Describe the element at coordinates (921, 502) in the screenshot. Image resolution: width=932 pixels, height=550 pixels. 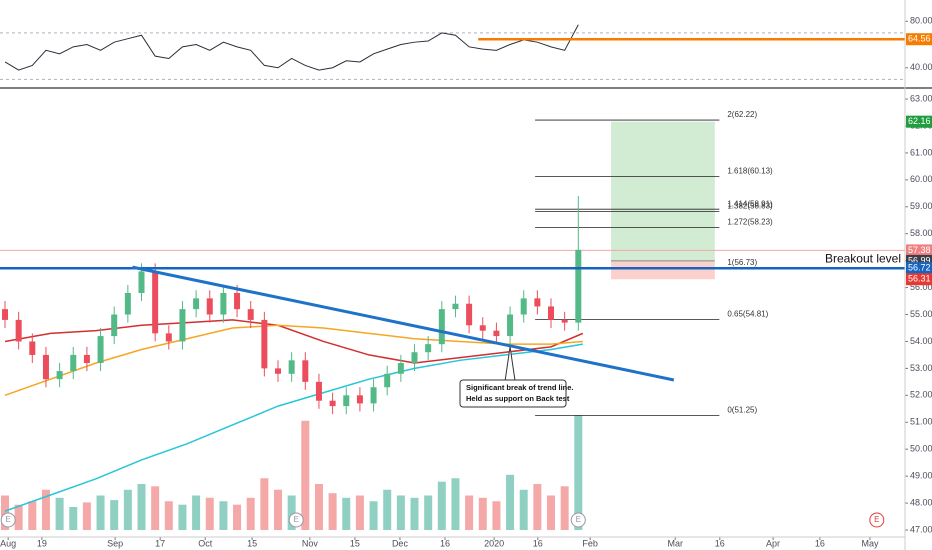
I see `y-tick-label: 48.00` at that location.